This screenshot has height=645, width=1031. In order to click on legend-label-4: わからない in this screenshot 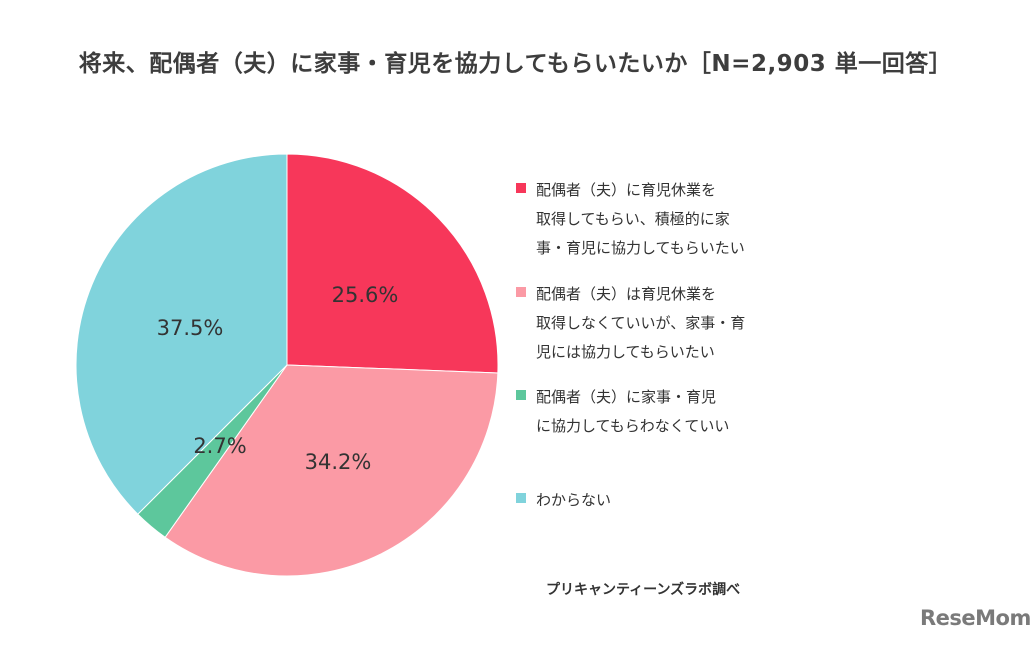, I will do `click(574, 500)`.